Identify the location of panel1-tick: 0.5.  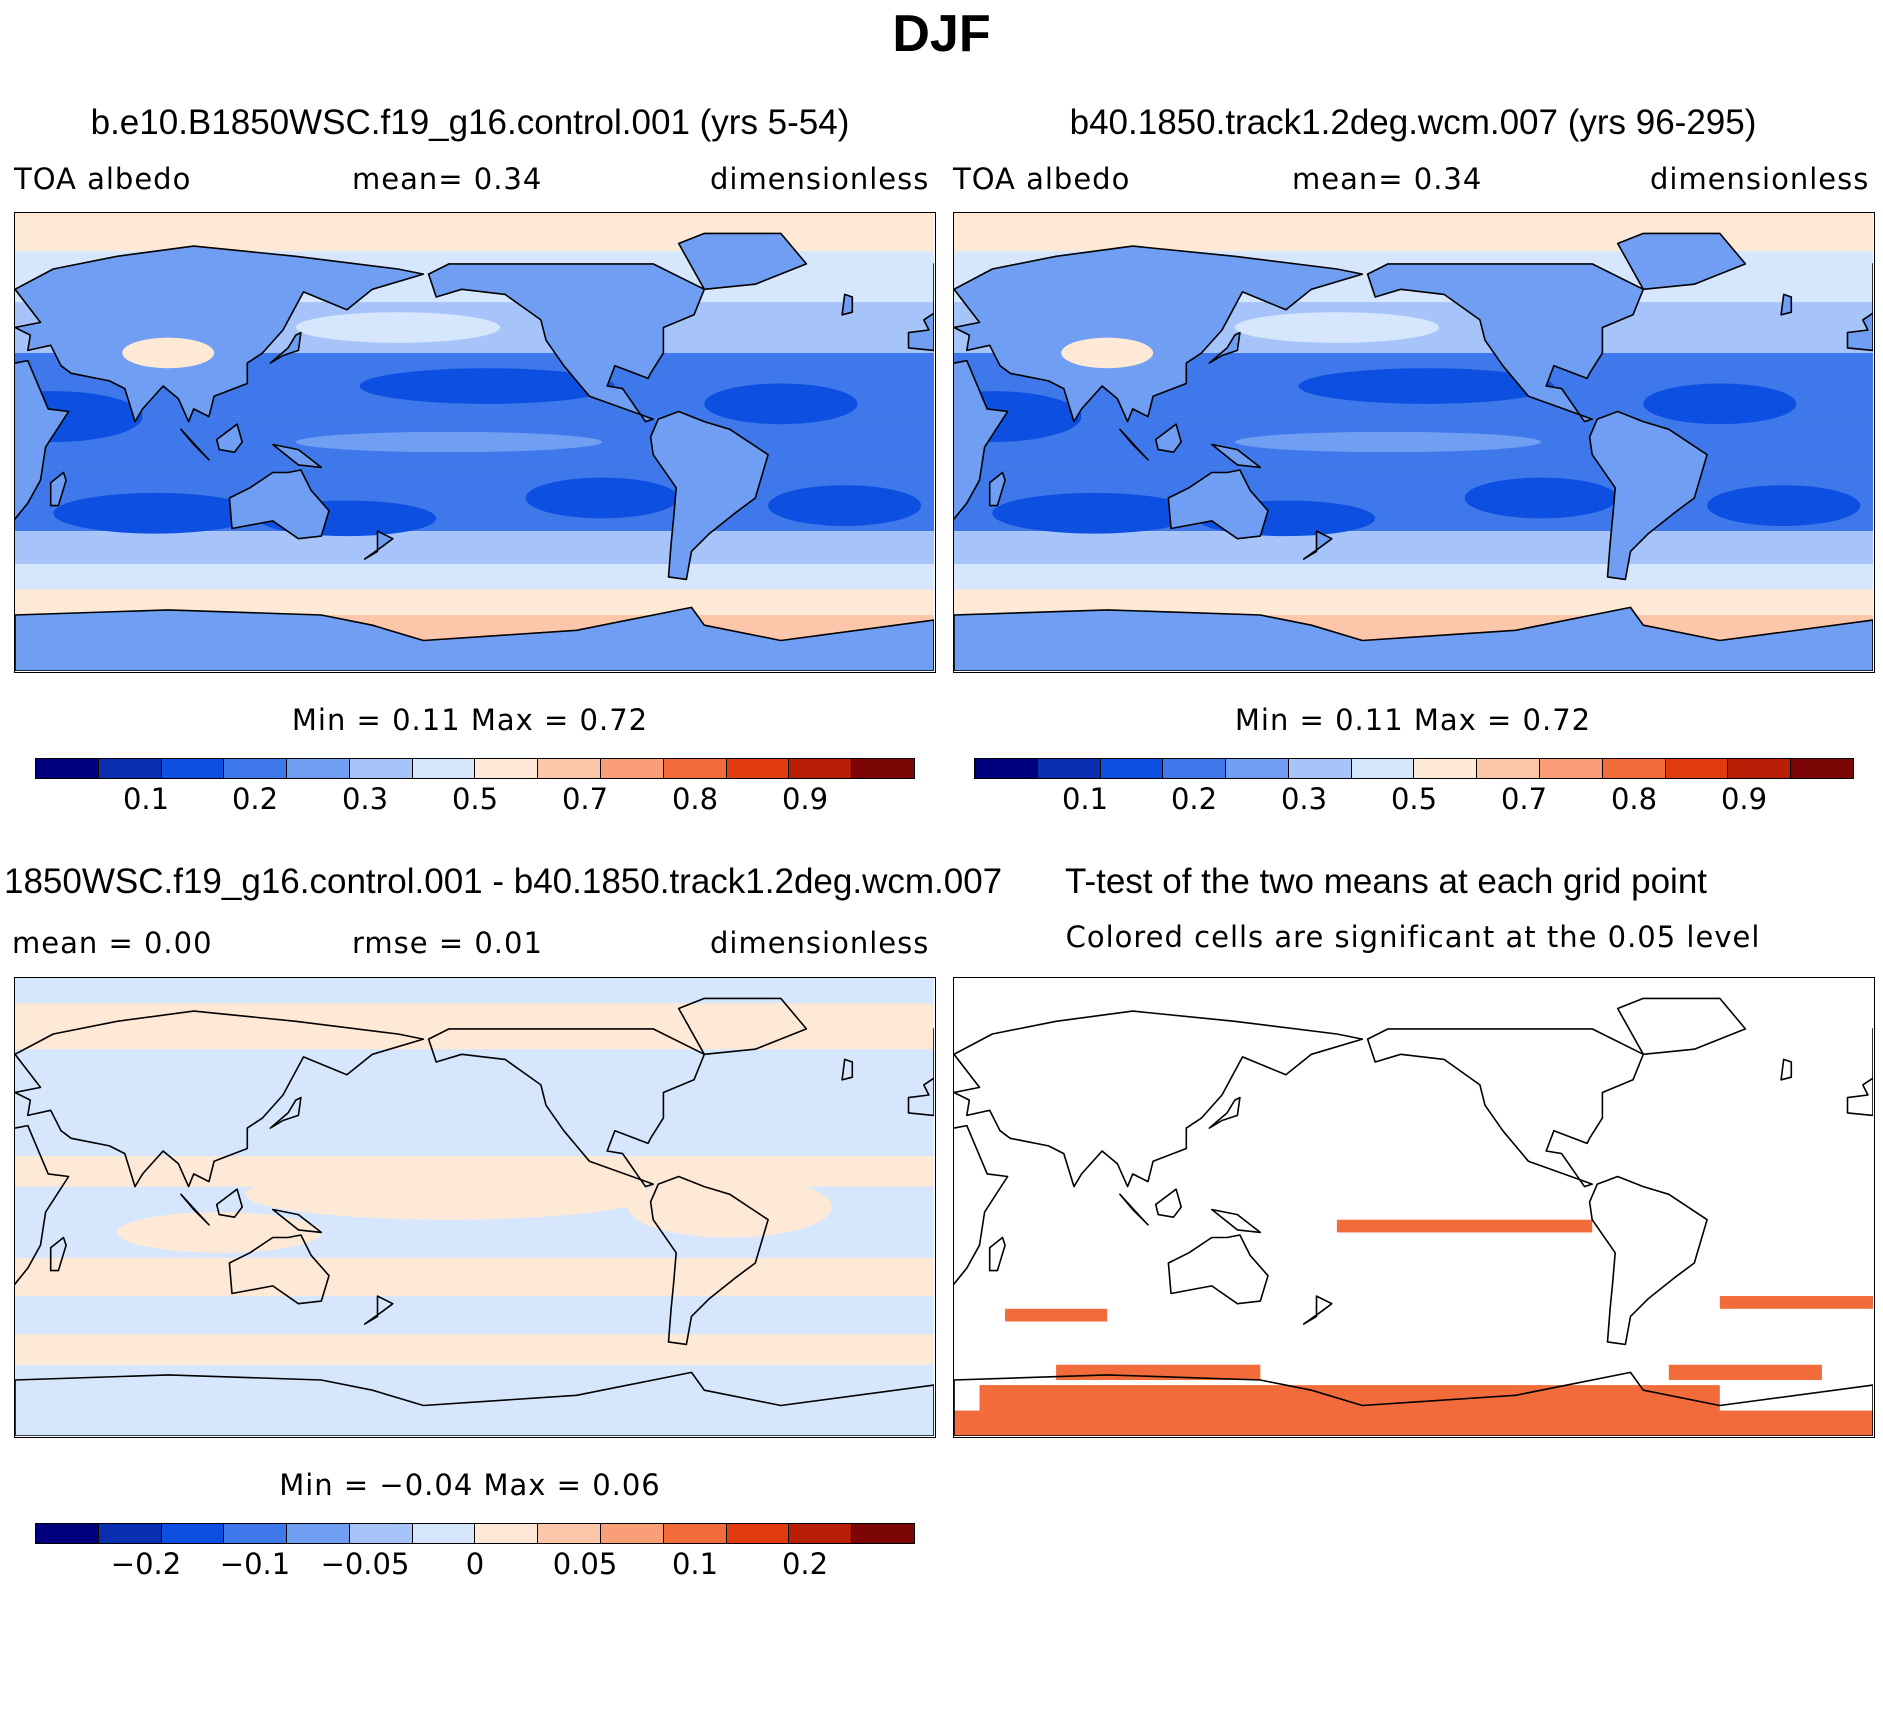
(475, 799).